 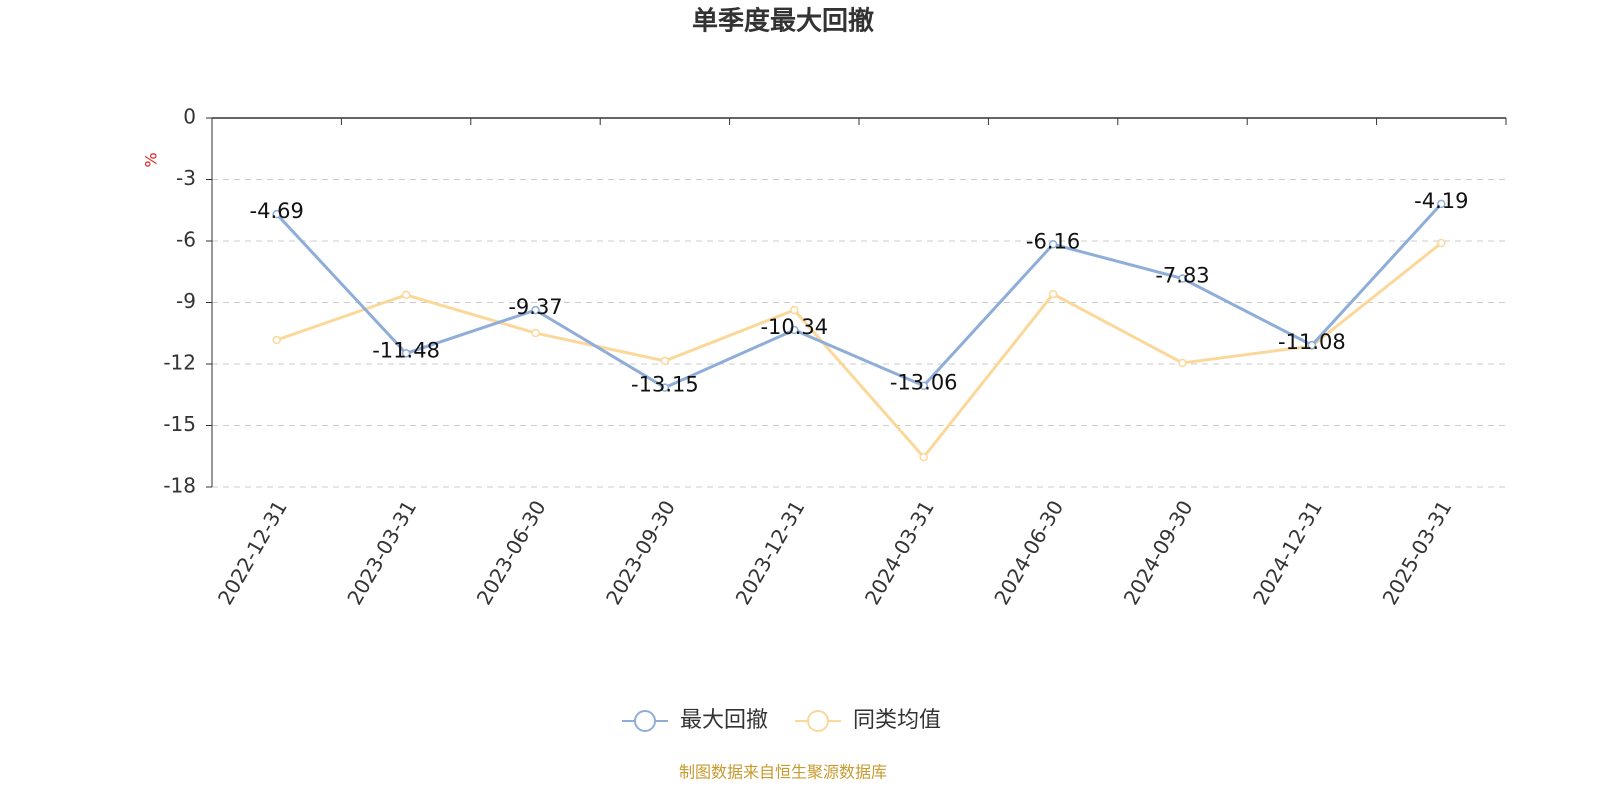 I want to click on data-label: -9.37, so click(x=535, y=307).